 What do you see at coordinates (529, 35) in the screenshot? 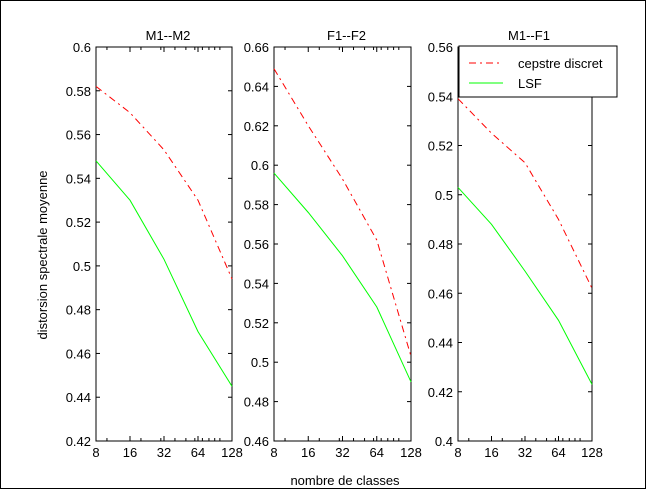
I see `panel-title: M1--F1` at bounding box center [529, 35].